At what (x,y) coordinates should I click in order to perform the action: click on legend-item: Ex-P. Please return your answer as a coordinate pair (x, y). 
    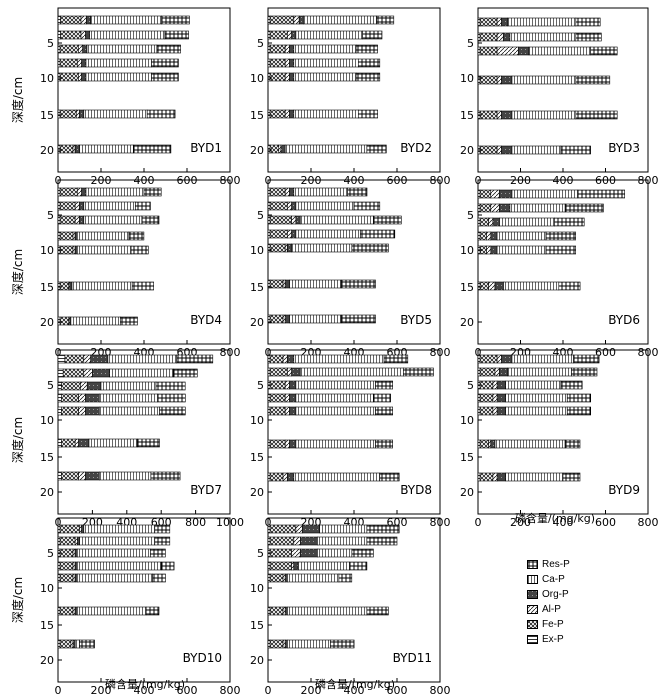
    Looking at the image, I should click on (582, 639).